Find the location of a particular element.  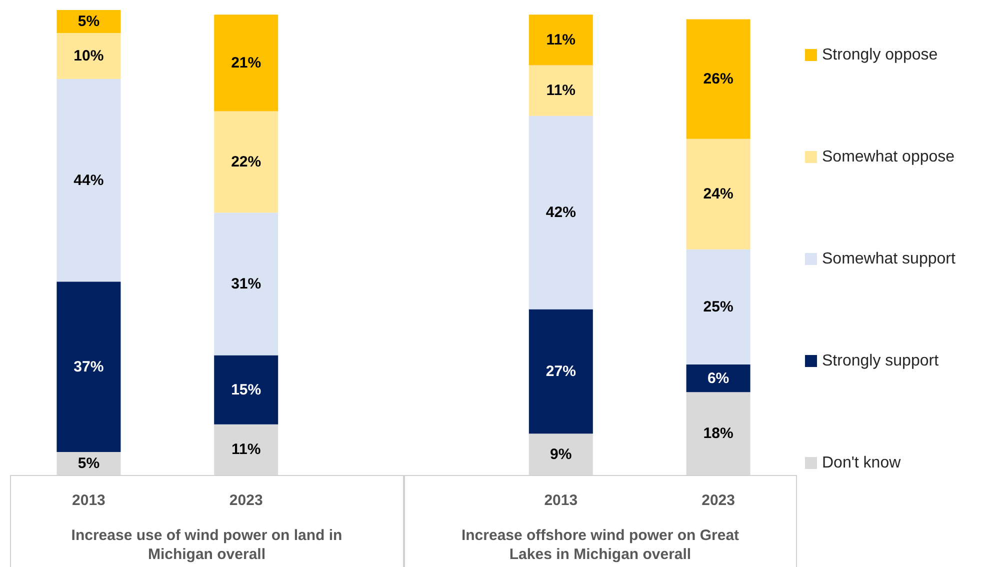

data-label: 9% is located at coordinates (561, 454).